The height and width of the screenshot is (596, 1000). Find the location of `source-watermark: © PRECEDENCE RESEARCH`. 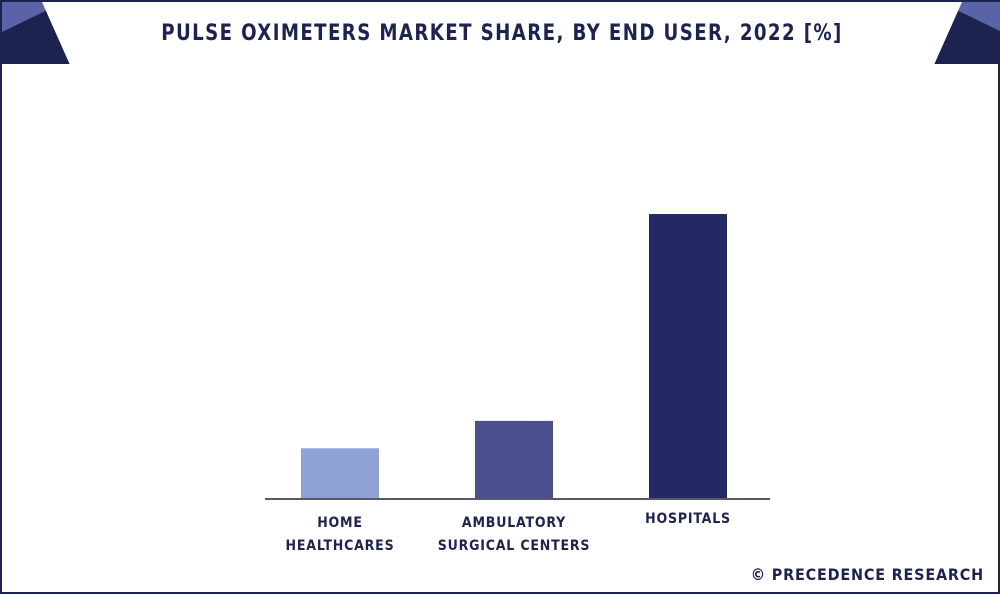

source-watermark: © PRECEDENCE RESEARCH is located at coordinates (867, 574).